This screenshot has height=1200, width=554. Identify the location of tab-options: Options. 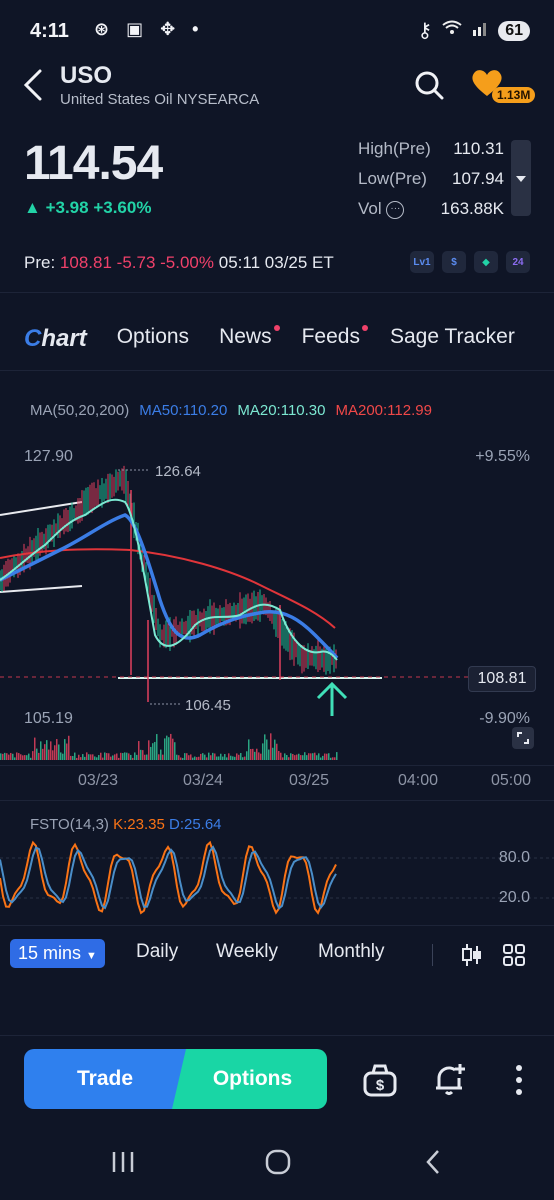
(153, 339).